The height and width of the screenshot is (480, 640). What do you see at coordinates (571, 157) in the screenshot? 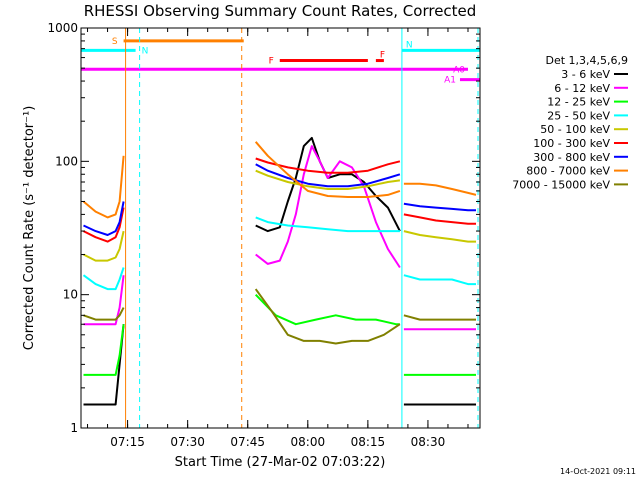
I see `legend-label: 300 - 800 keV` at bounding box center [571, 157].